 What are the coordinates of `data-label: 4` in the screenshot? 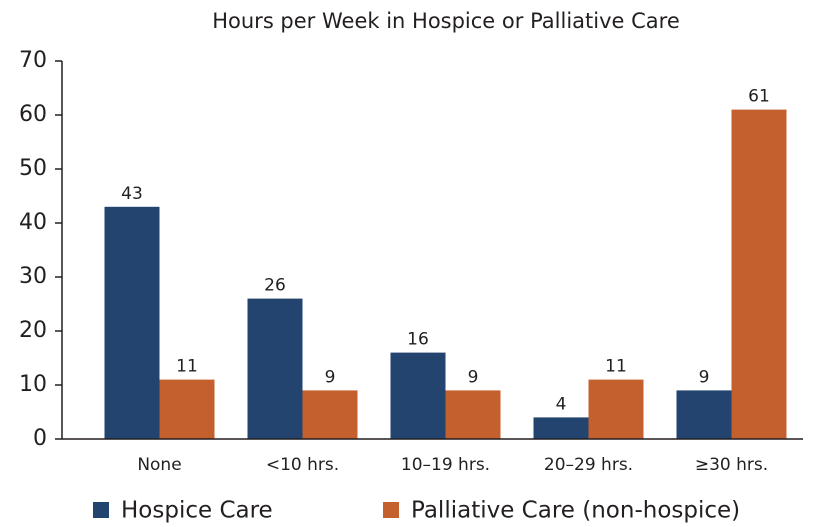 It's located at (561, 404).